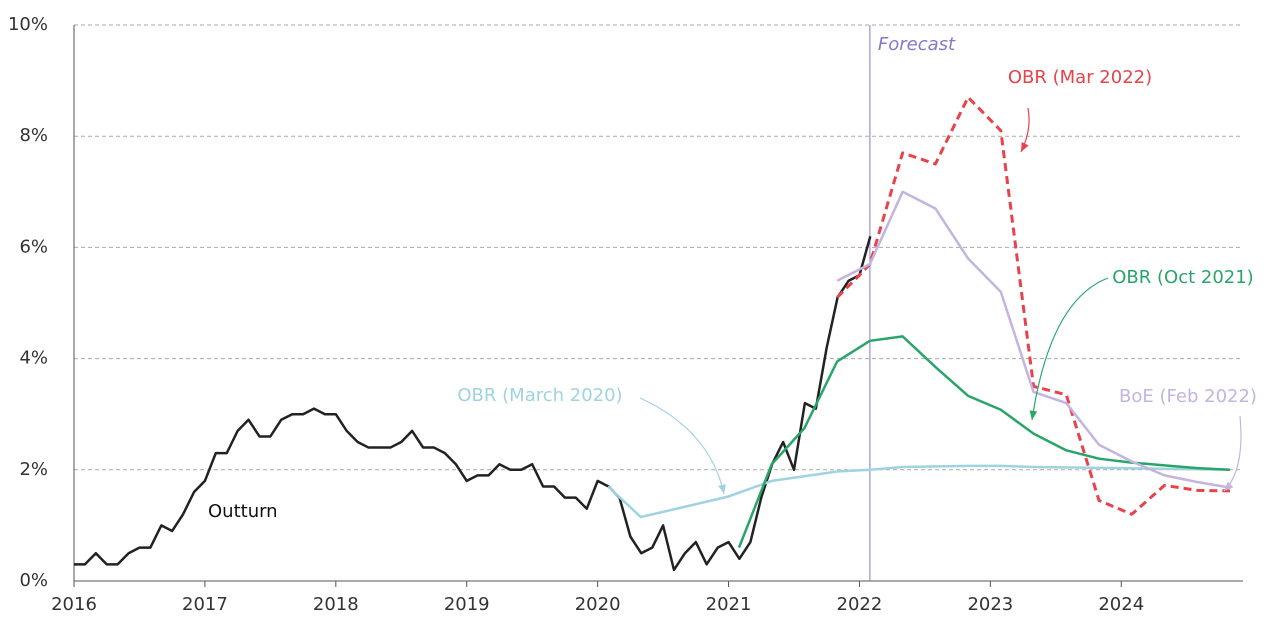  What do you see at coordinates (33, 469) in the screenshot?
I see `y-tick-label: 2%` at bounding box center [33, 469].